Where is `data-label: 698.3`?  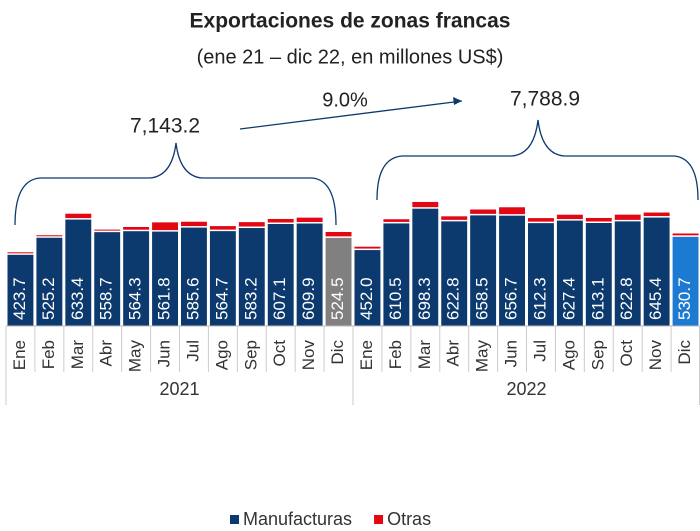 data-label: 698.3 is located at coordinates (424, 298).